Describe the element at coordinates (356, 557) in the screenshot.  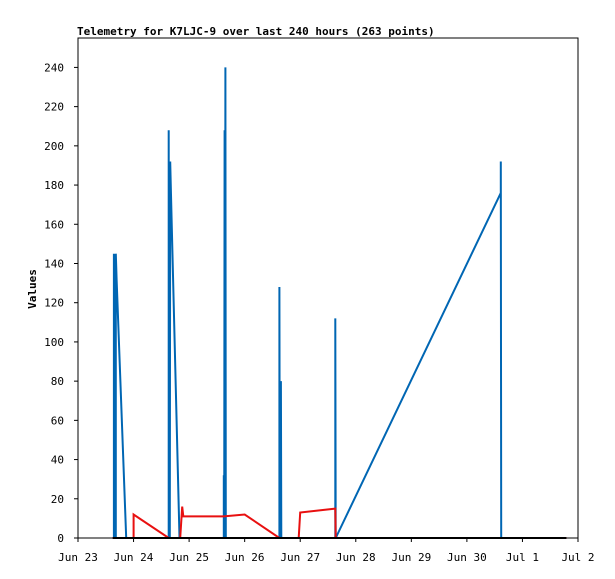
I see `x-tick-label: Jun 28` at that location.